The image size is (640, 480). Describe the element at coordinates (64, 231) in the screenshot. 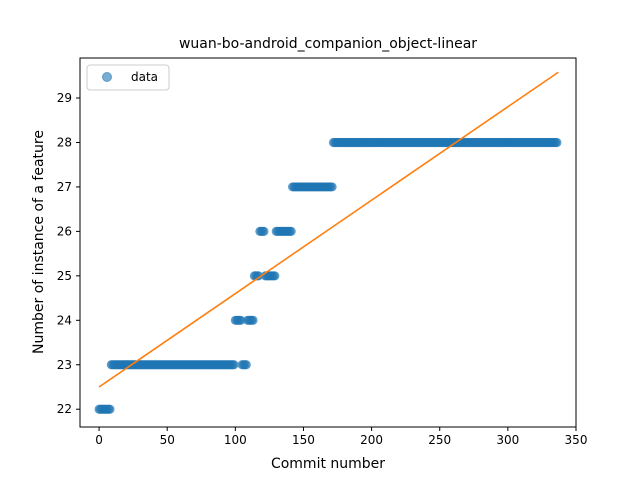

I see `y-tick-label: 26` at that location.